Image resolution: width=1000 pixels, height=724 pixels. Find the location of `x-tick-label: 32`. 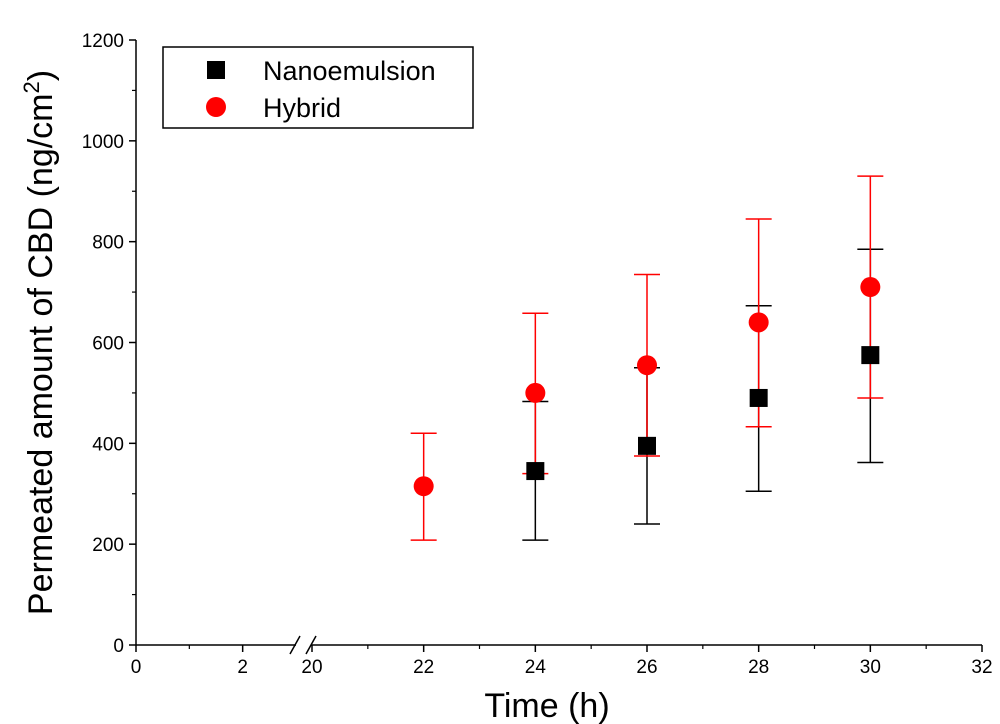

x-tick-label: 32 is located at coordinates (981, 667).